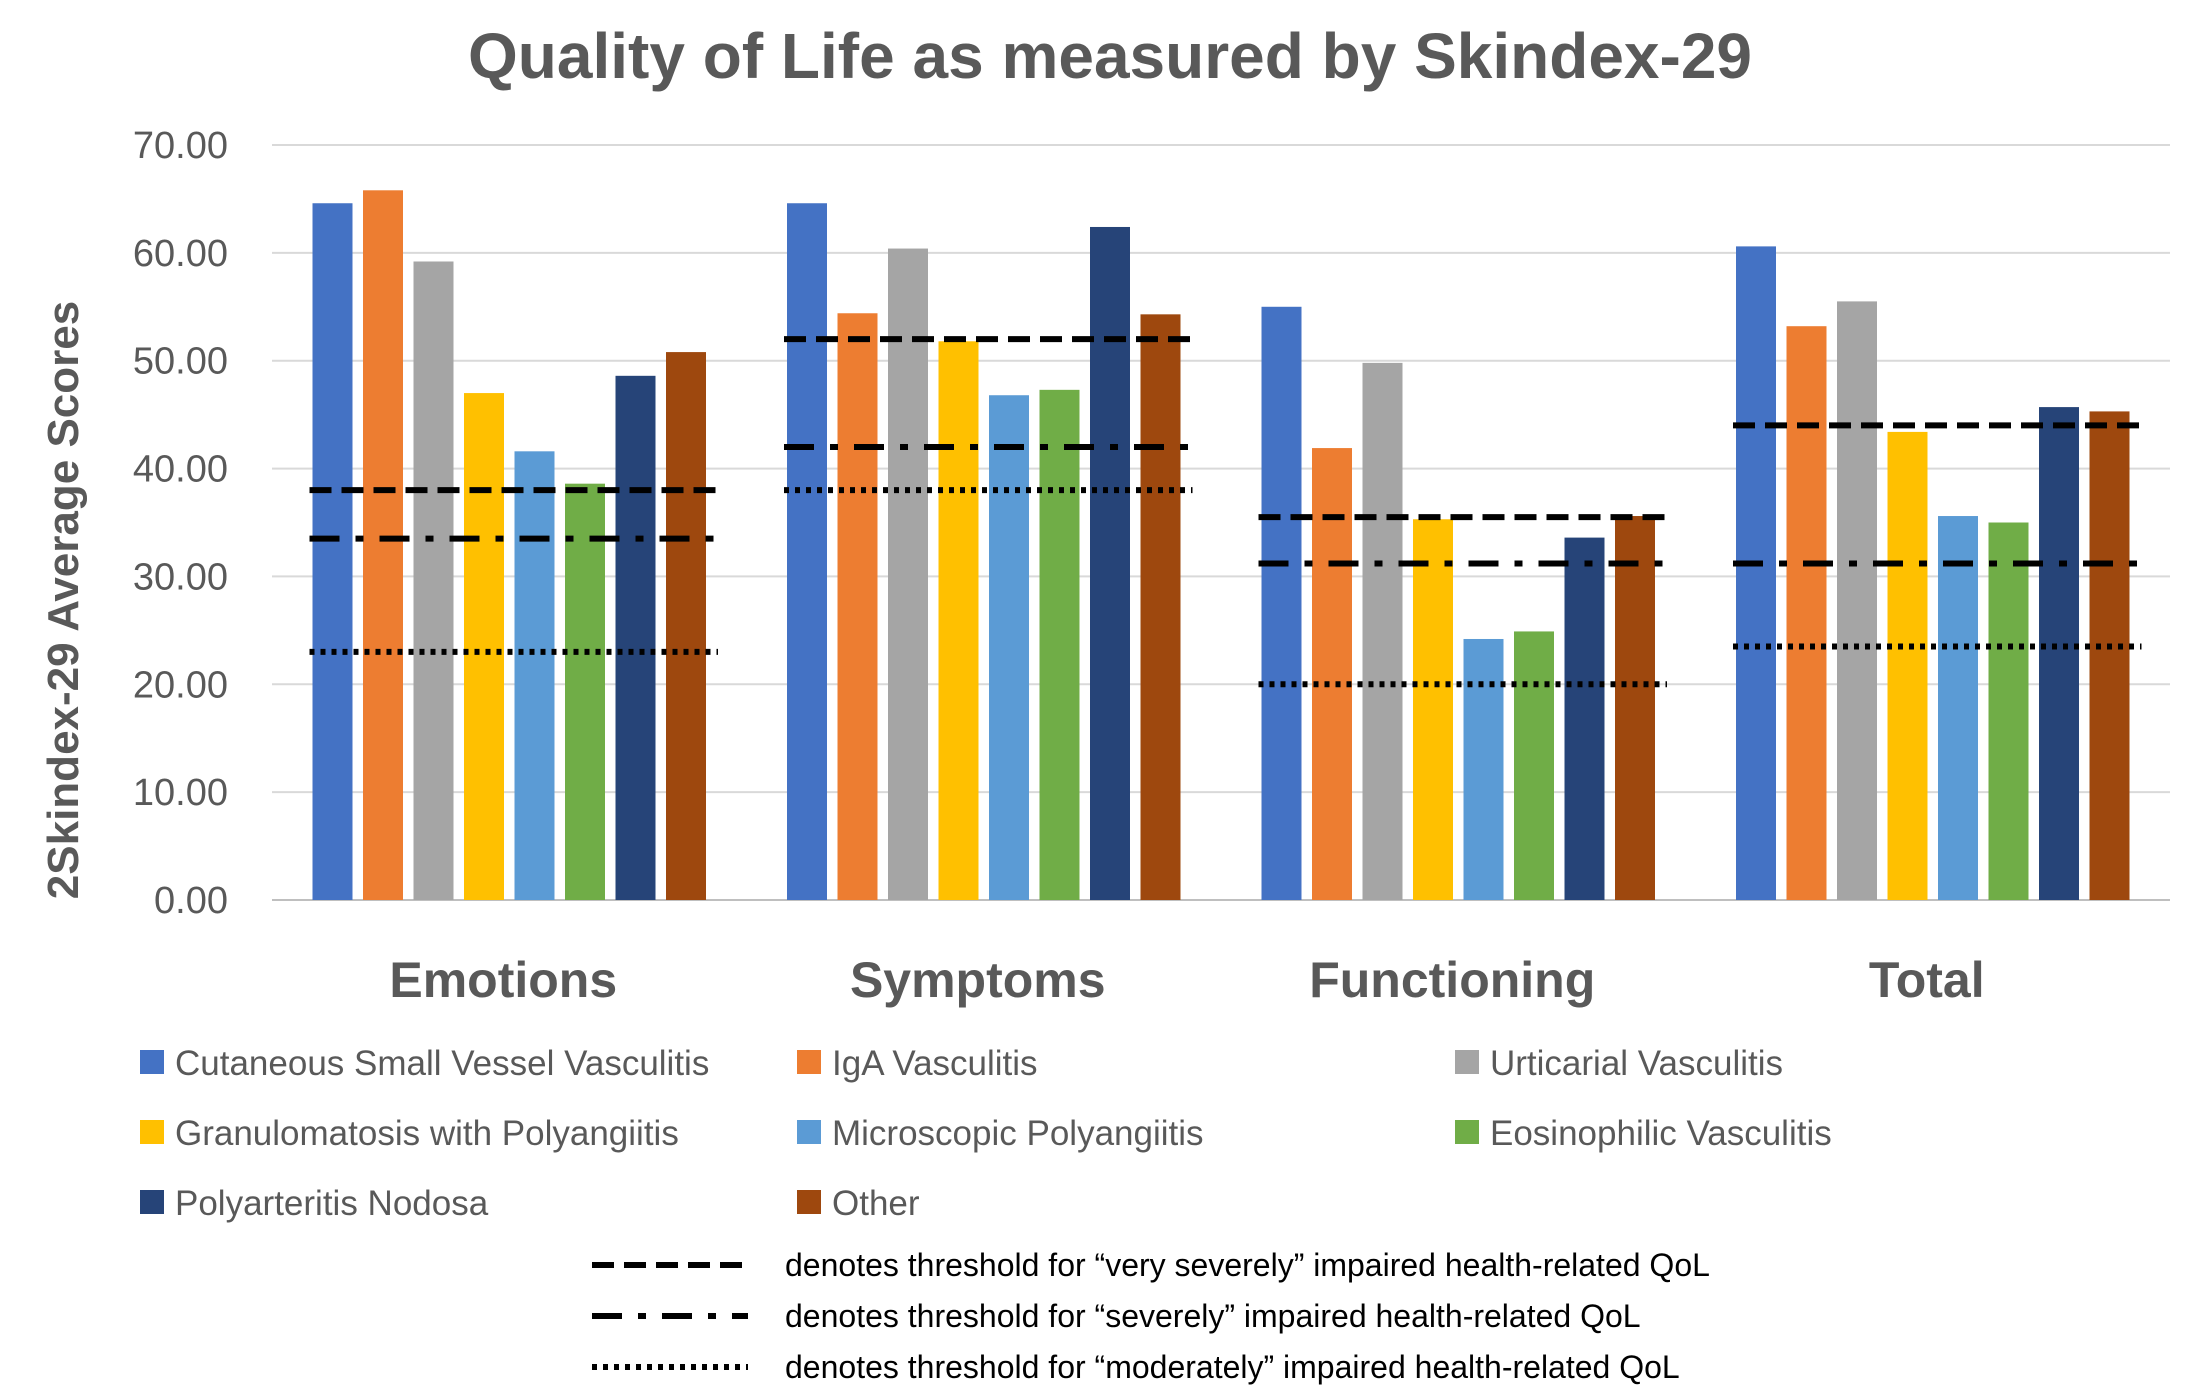 Image resolution: width=2207 pixels, height=1398 pixels. Describe the element at coordinates (442, 1063) in the screenshot. I see `legend-label: Cutaneous Small Vessel Vasculitis` at that location.